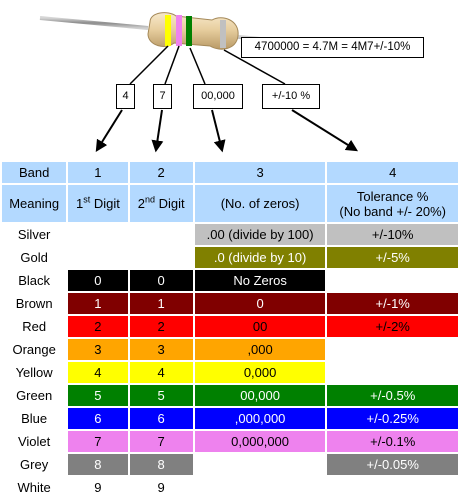  I want to click on multiplier-cell: 00,000, so click(260, 395).